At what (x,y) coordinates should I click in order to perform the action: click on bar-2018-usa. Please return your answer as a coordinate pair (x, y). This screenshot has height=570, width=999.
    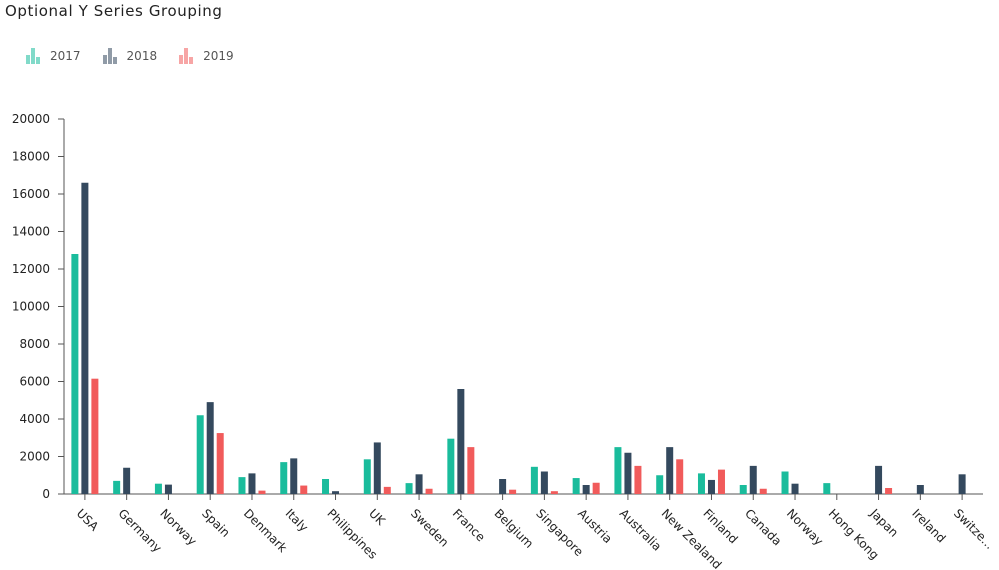
    Looking at the image, I should click on (85, 338).